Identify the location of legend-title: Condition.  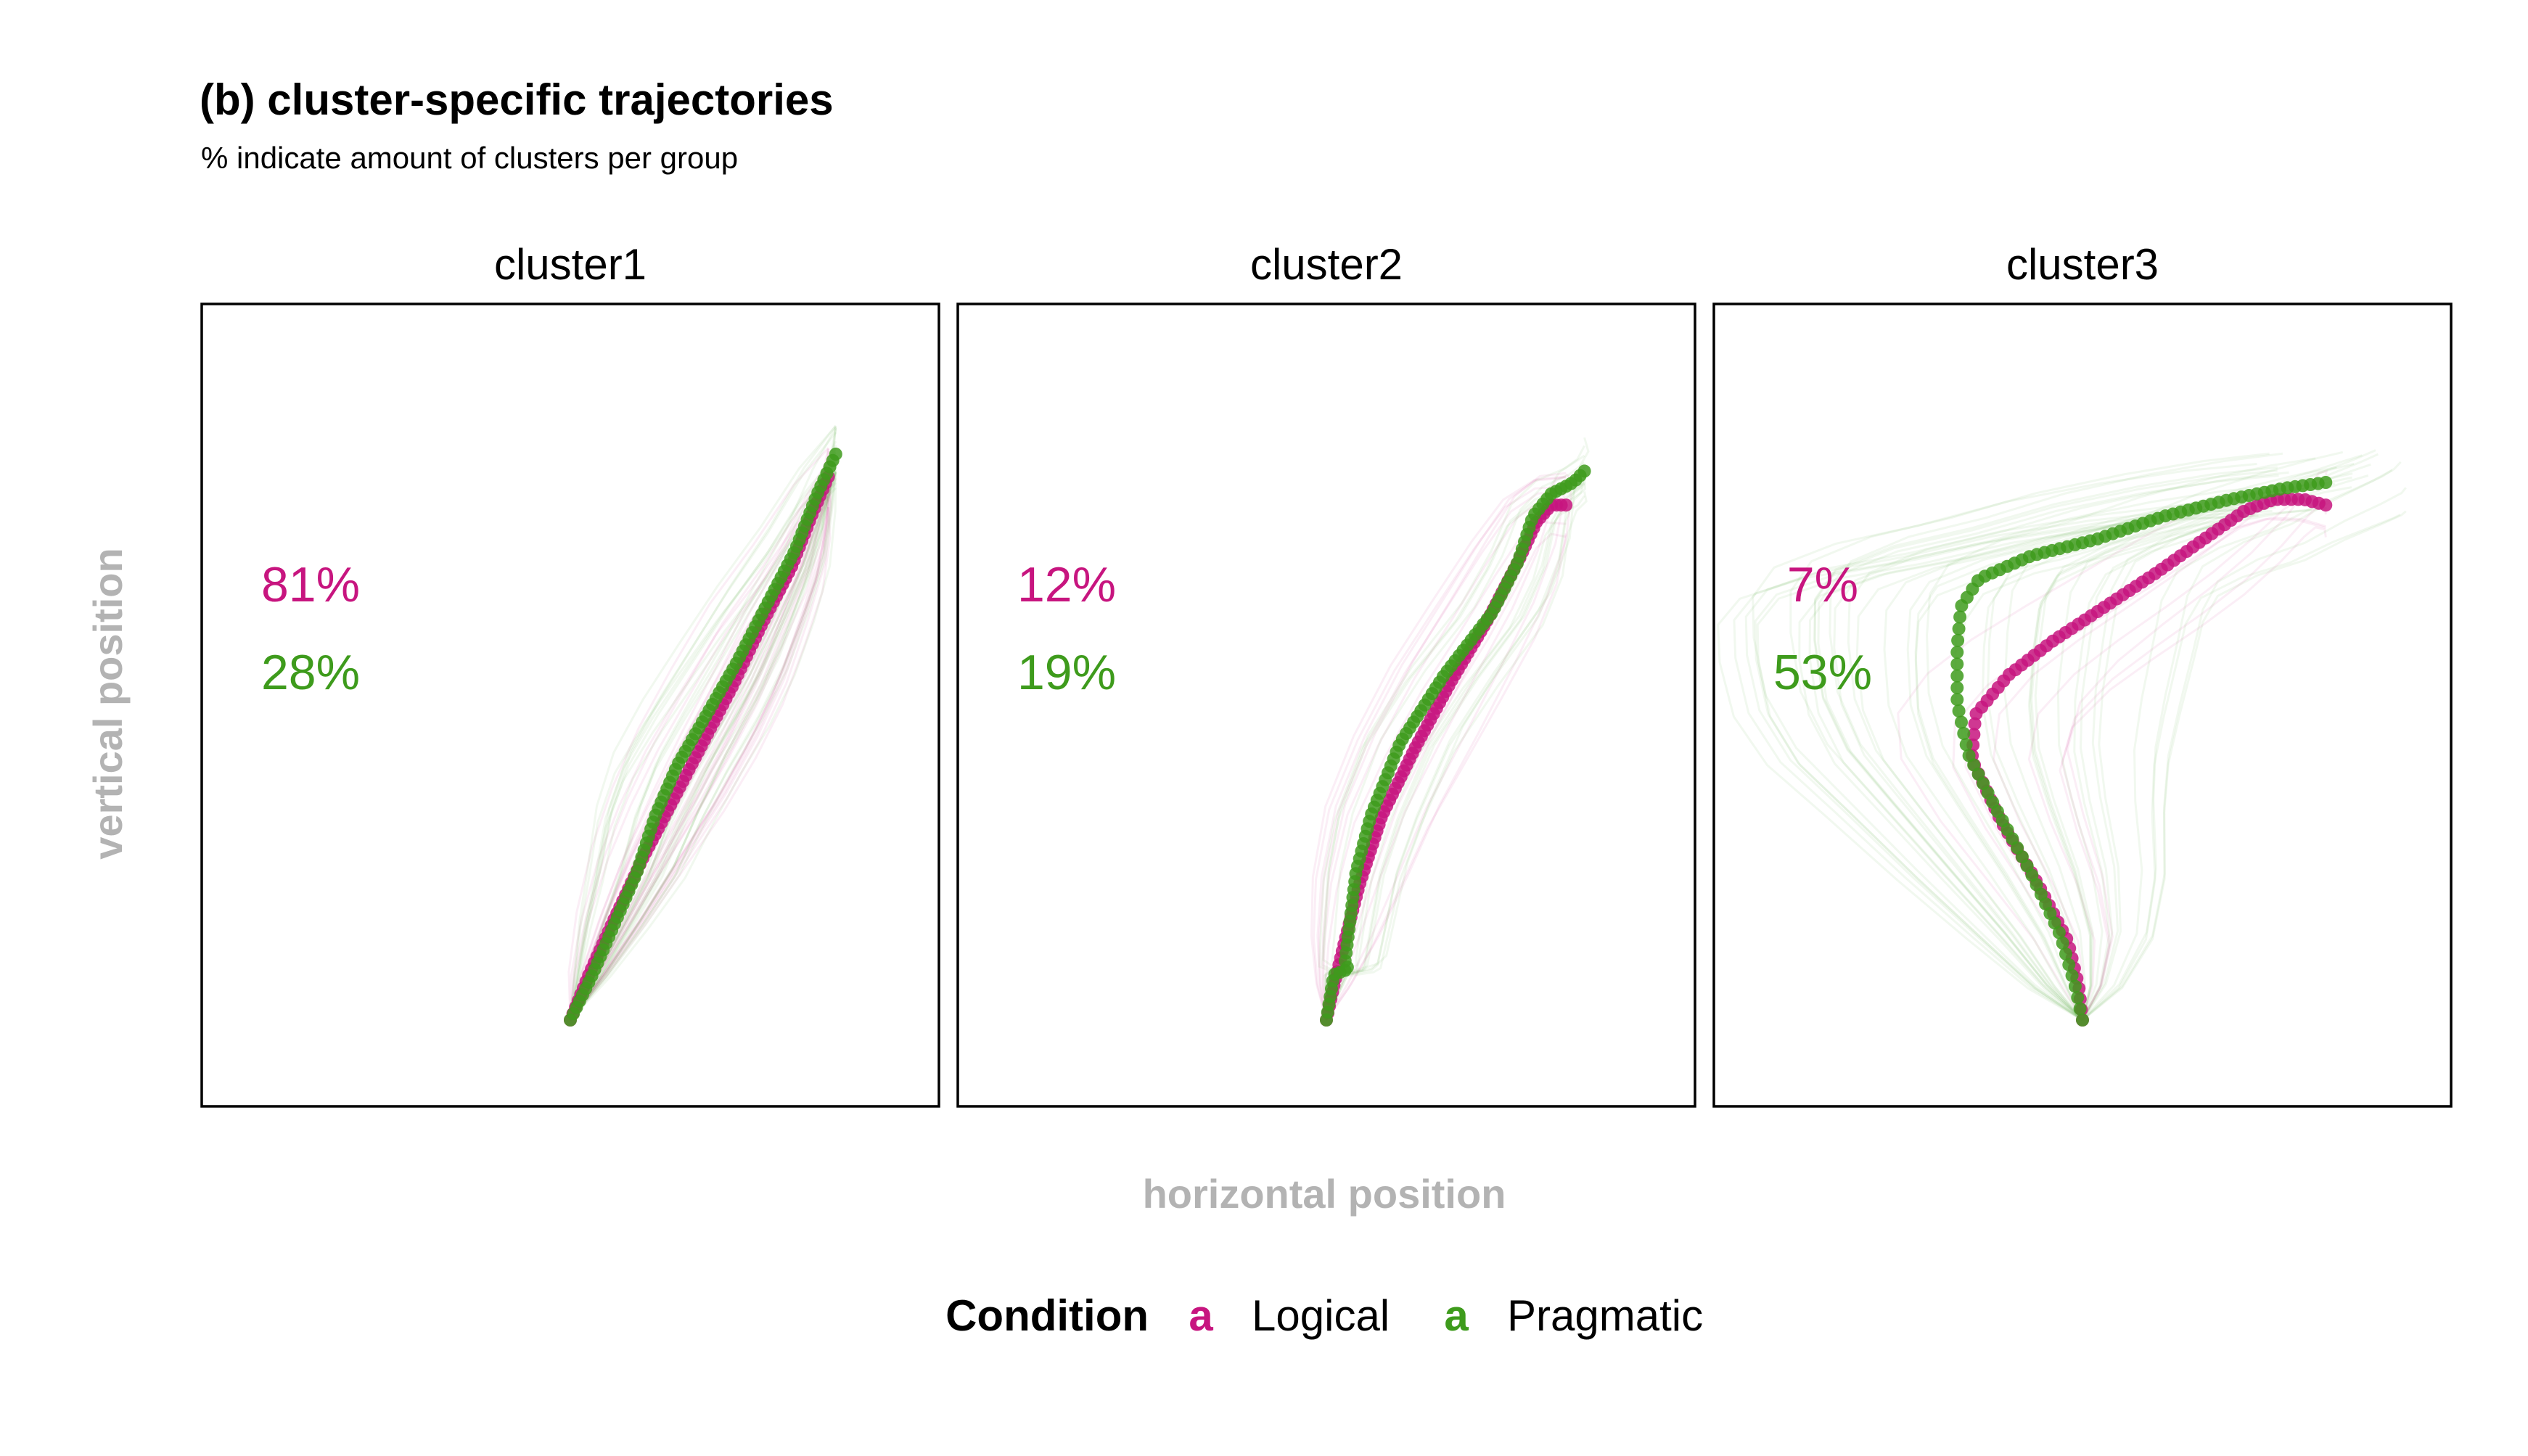
(1047, 1315).